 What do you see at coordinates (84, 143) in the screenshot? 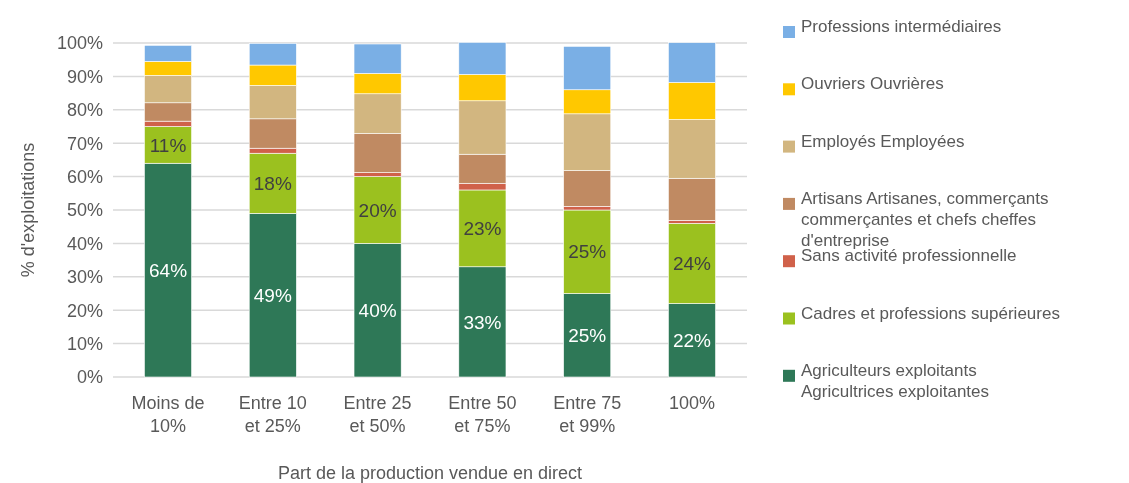
I see `y-tick-label: 70%` at bounding box center [84, 143].